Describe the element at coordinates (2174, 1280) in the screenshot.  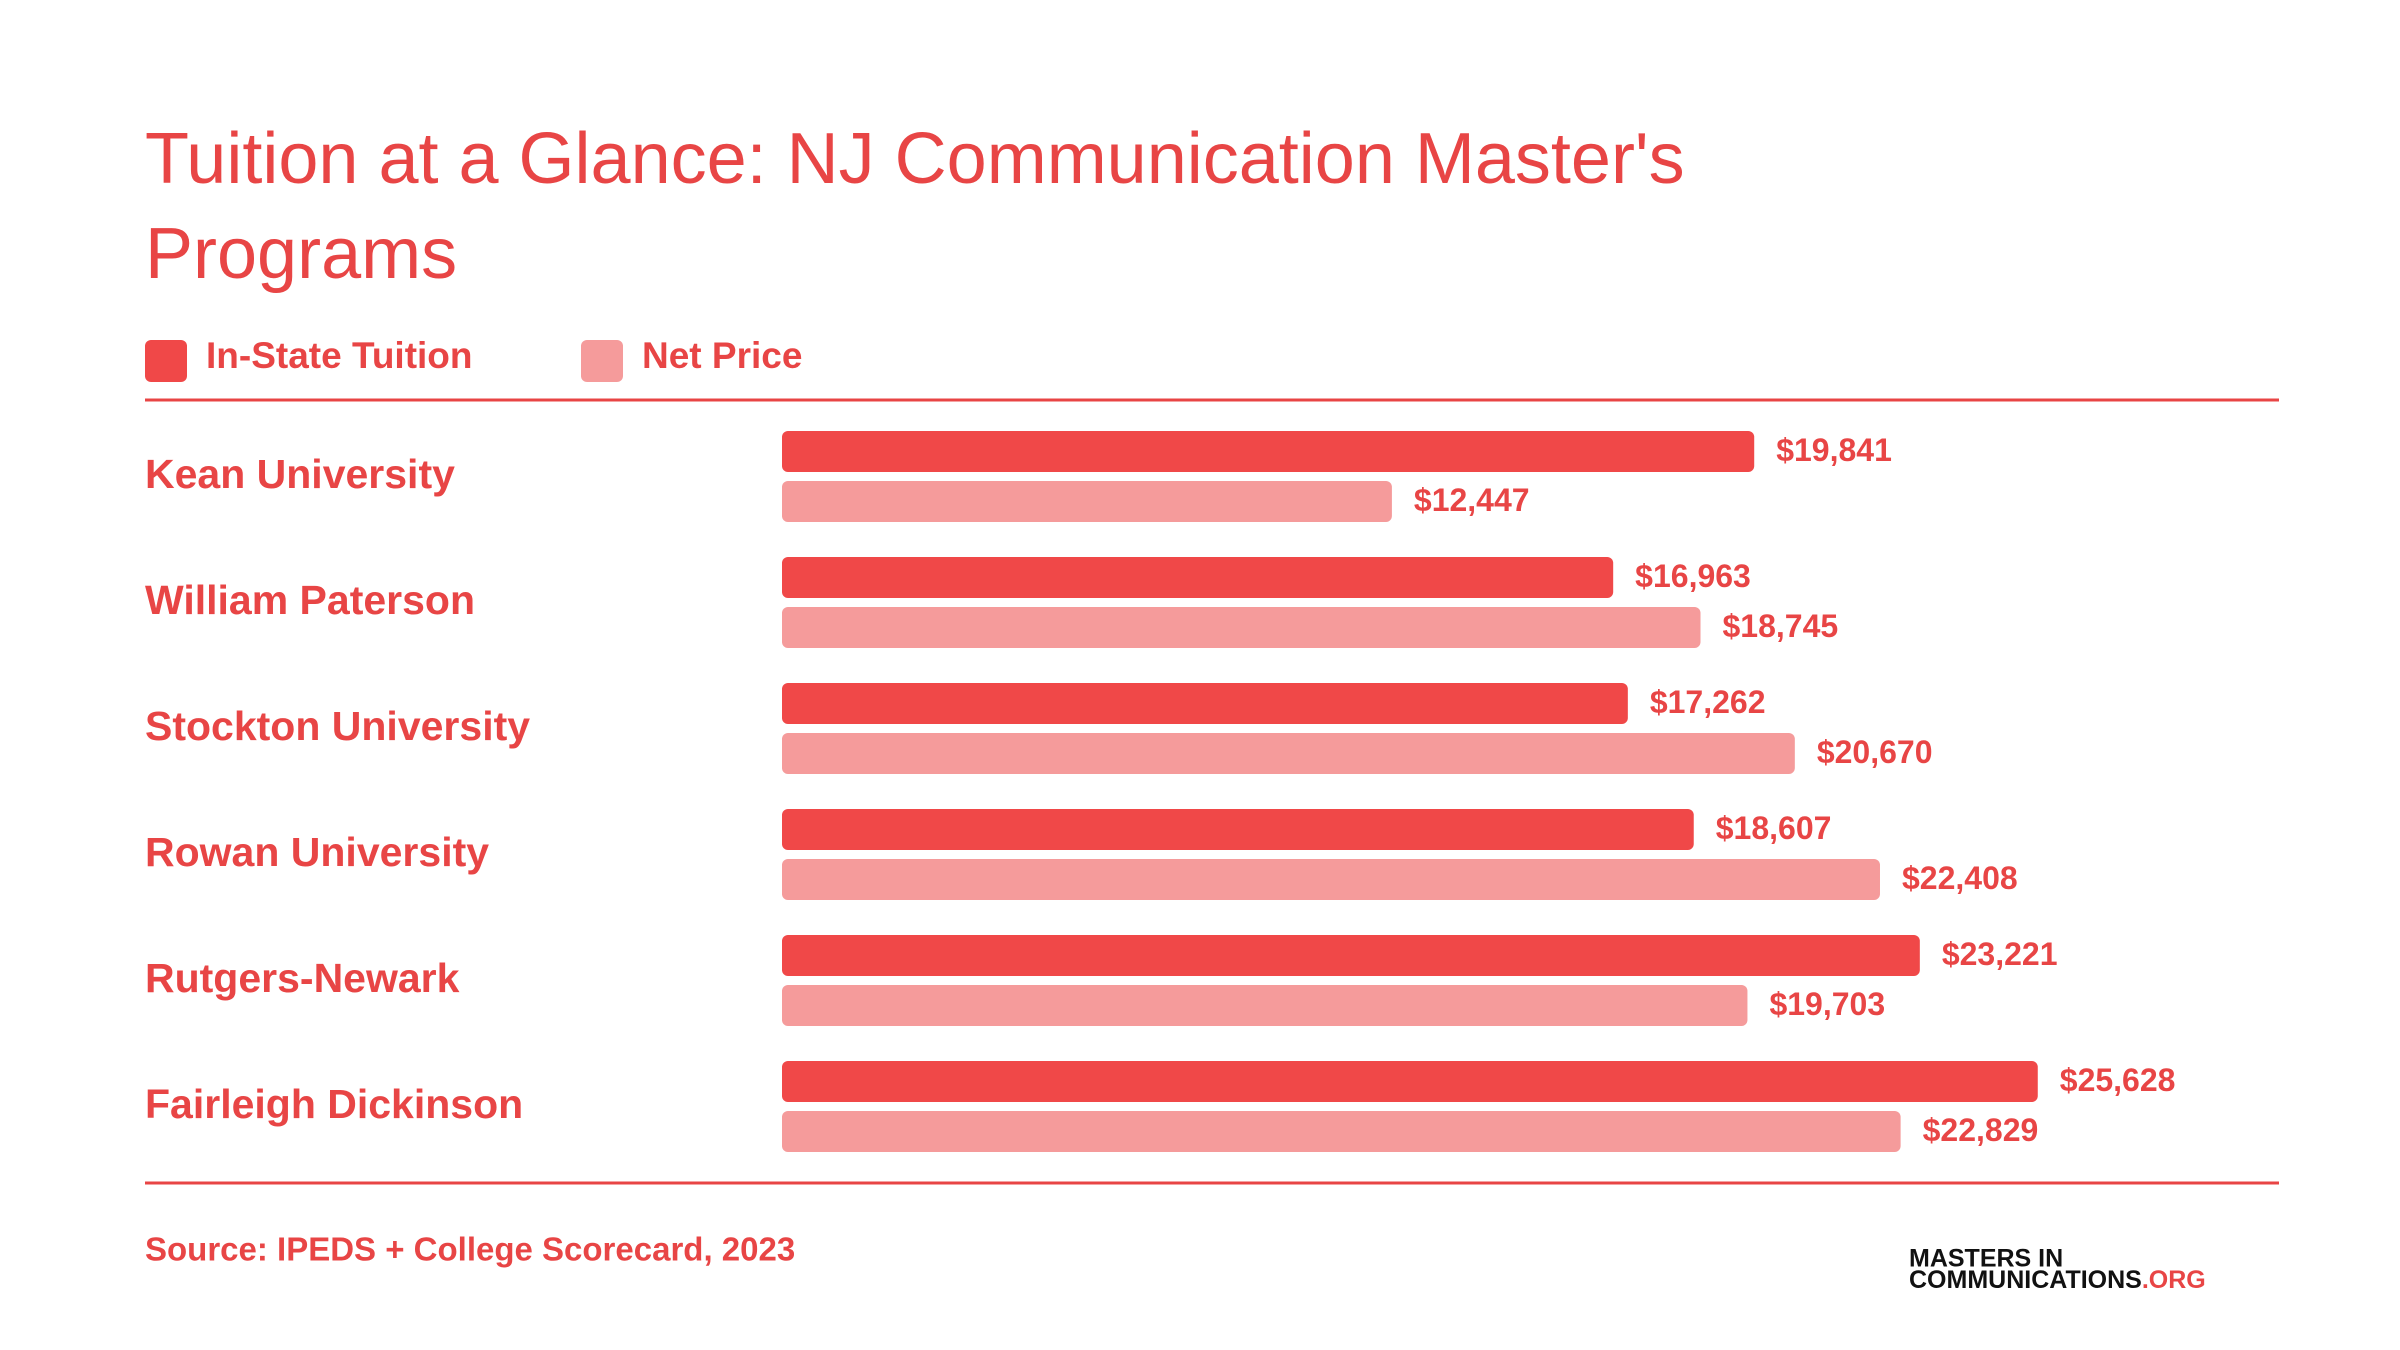
I see `logo: .ORG` at that location.